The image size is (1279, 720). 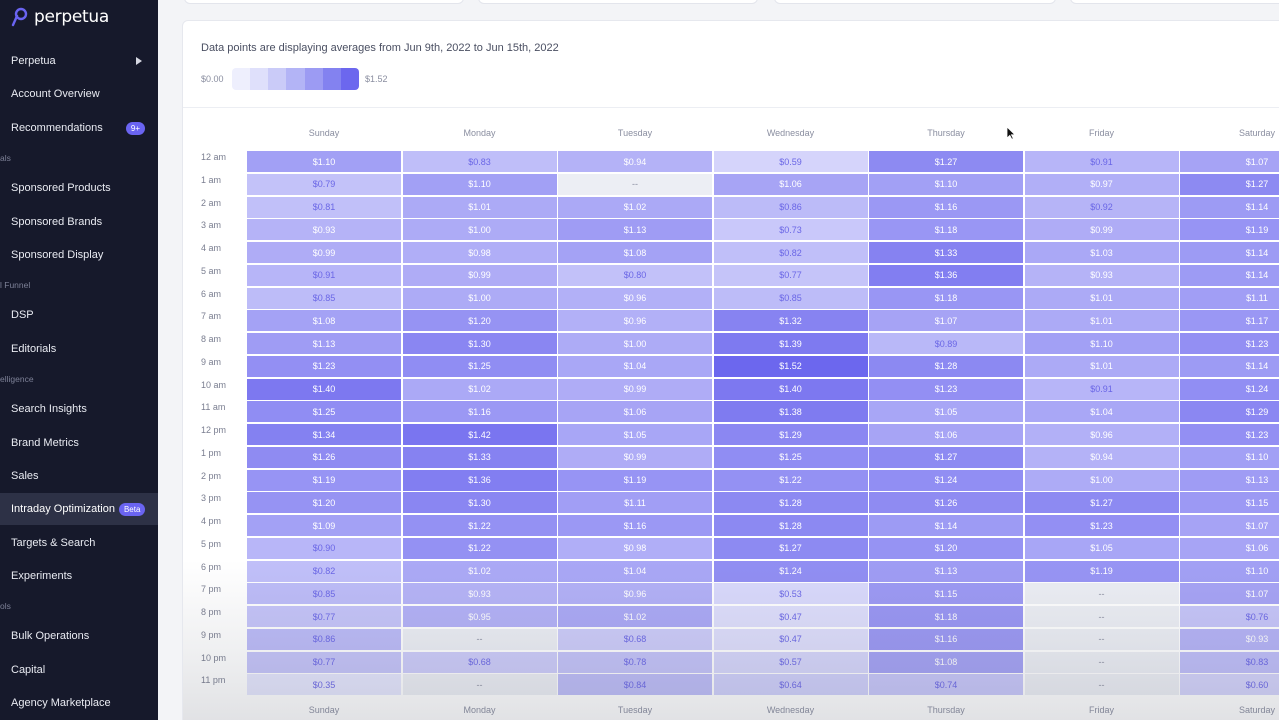 I want to click on heatmap-cell: $1.52, so click(x=790, y=366).